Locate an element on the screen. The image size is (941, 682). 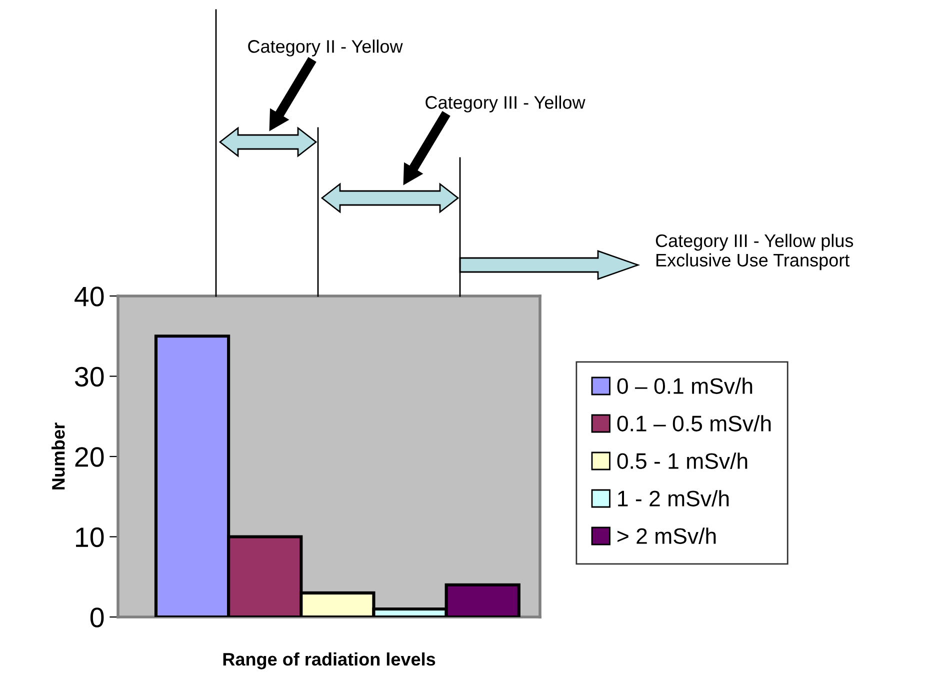
y-tick-label: 20 is located at coordinates (89, 457).